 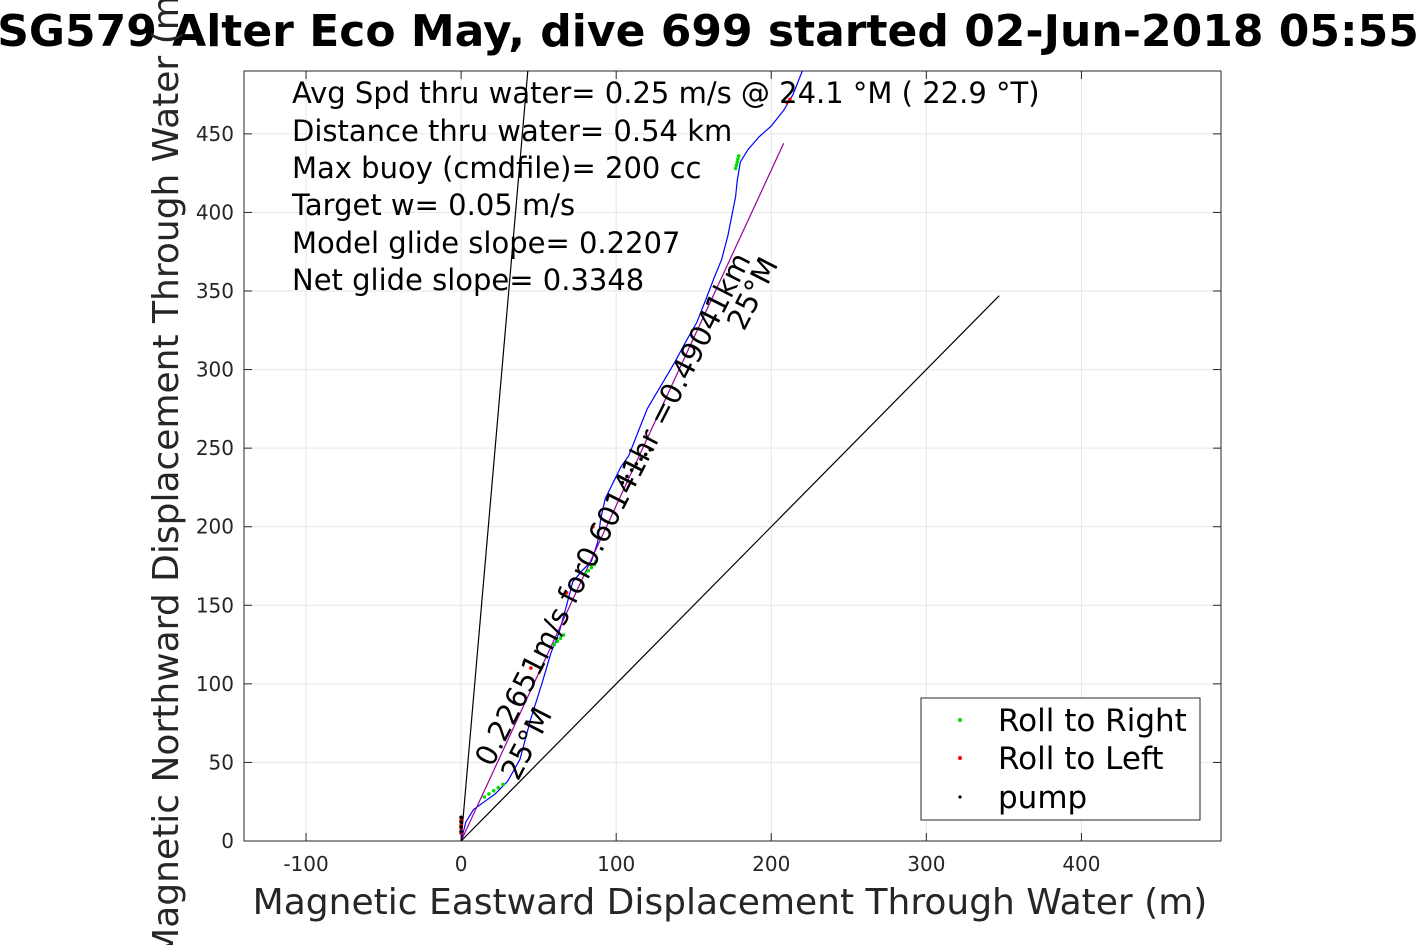 What do you see at coordinates (1092, 721) in the screenshot?
I see `legend-label-roll-right: Roll to Right` at bounding box center [1092, 721].